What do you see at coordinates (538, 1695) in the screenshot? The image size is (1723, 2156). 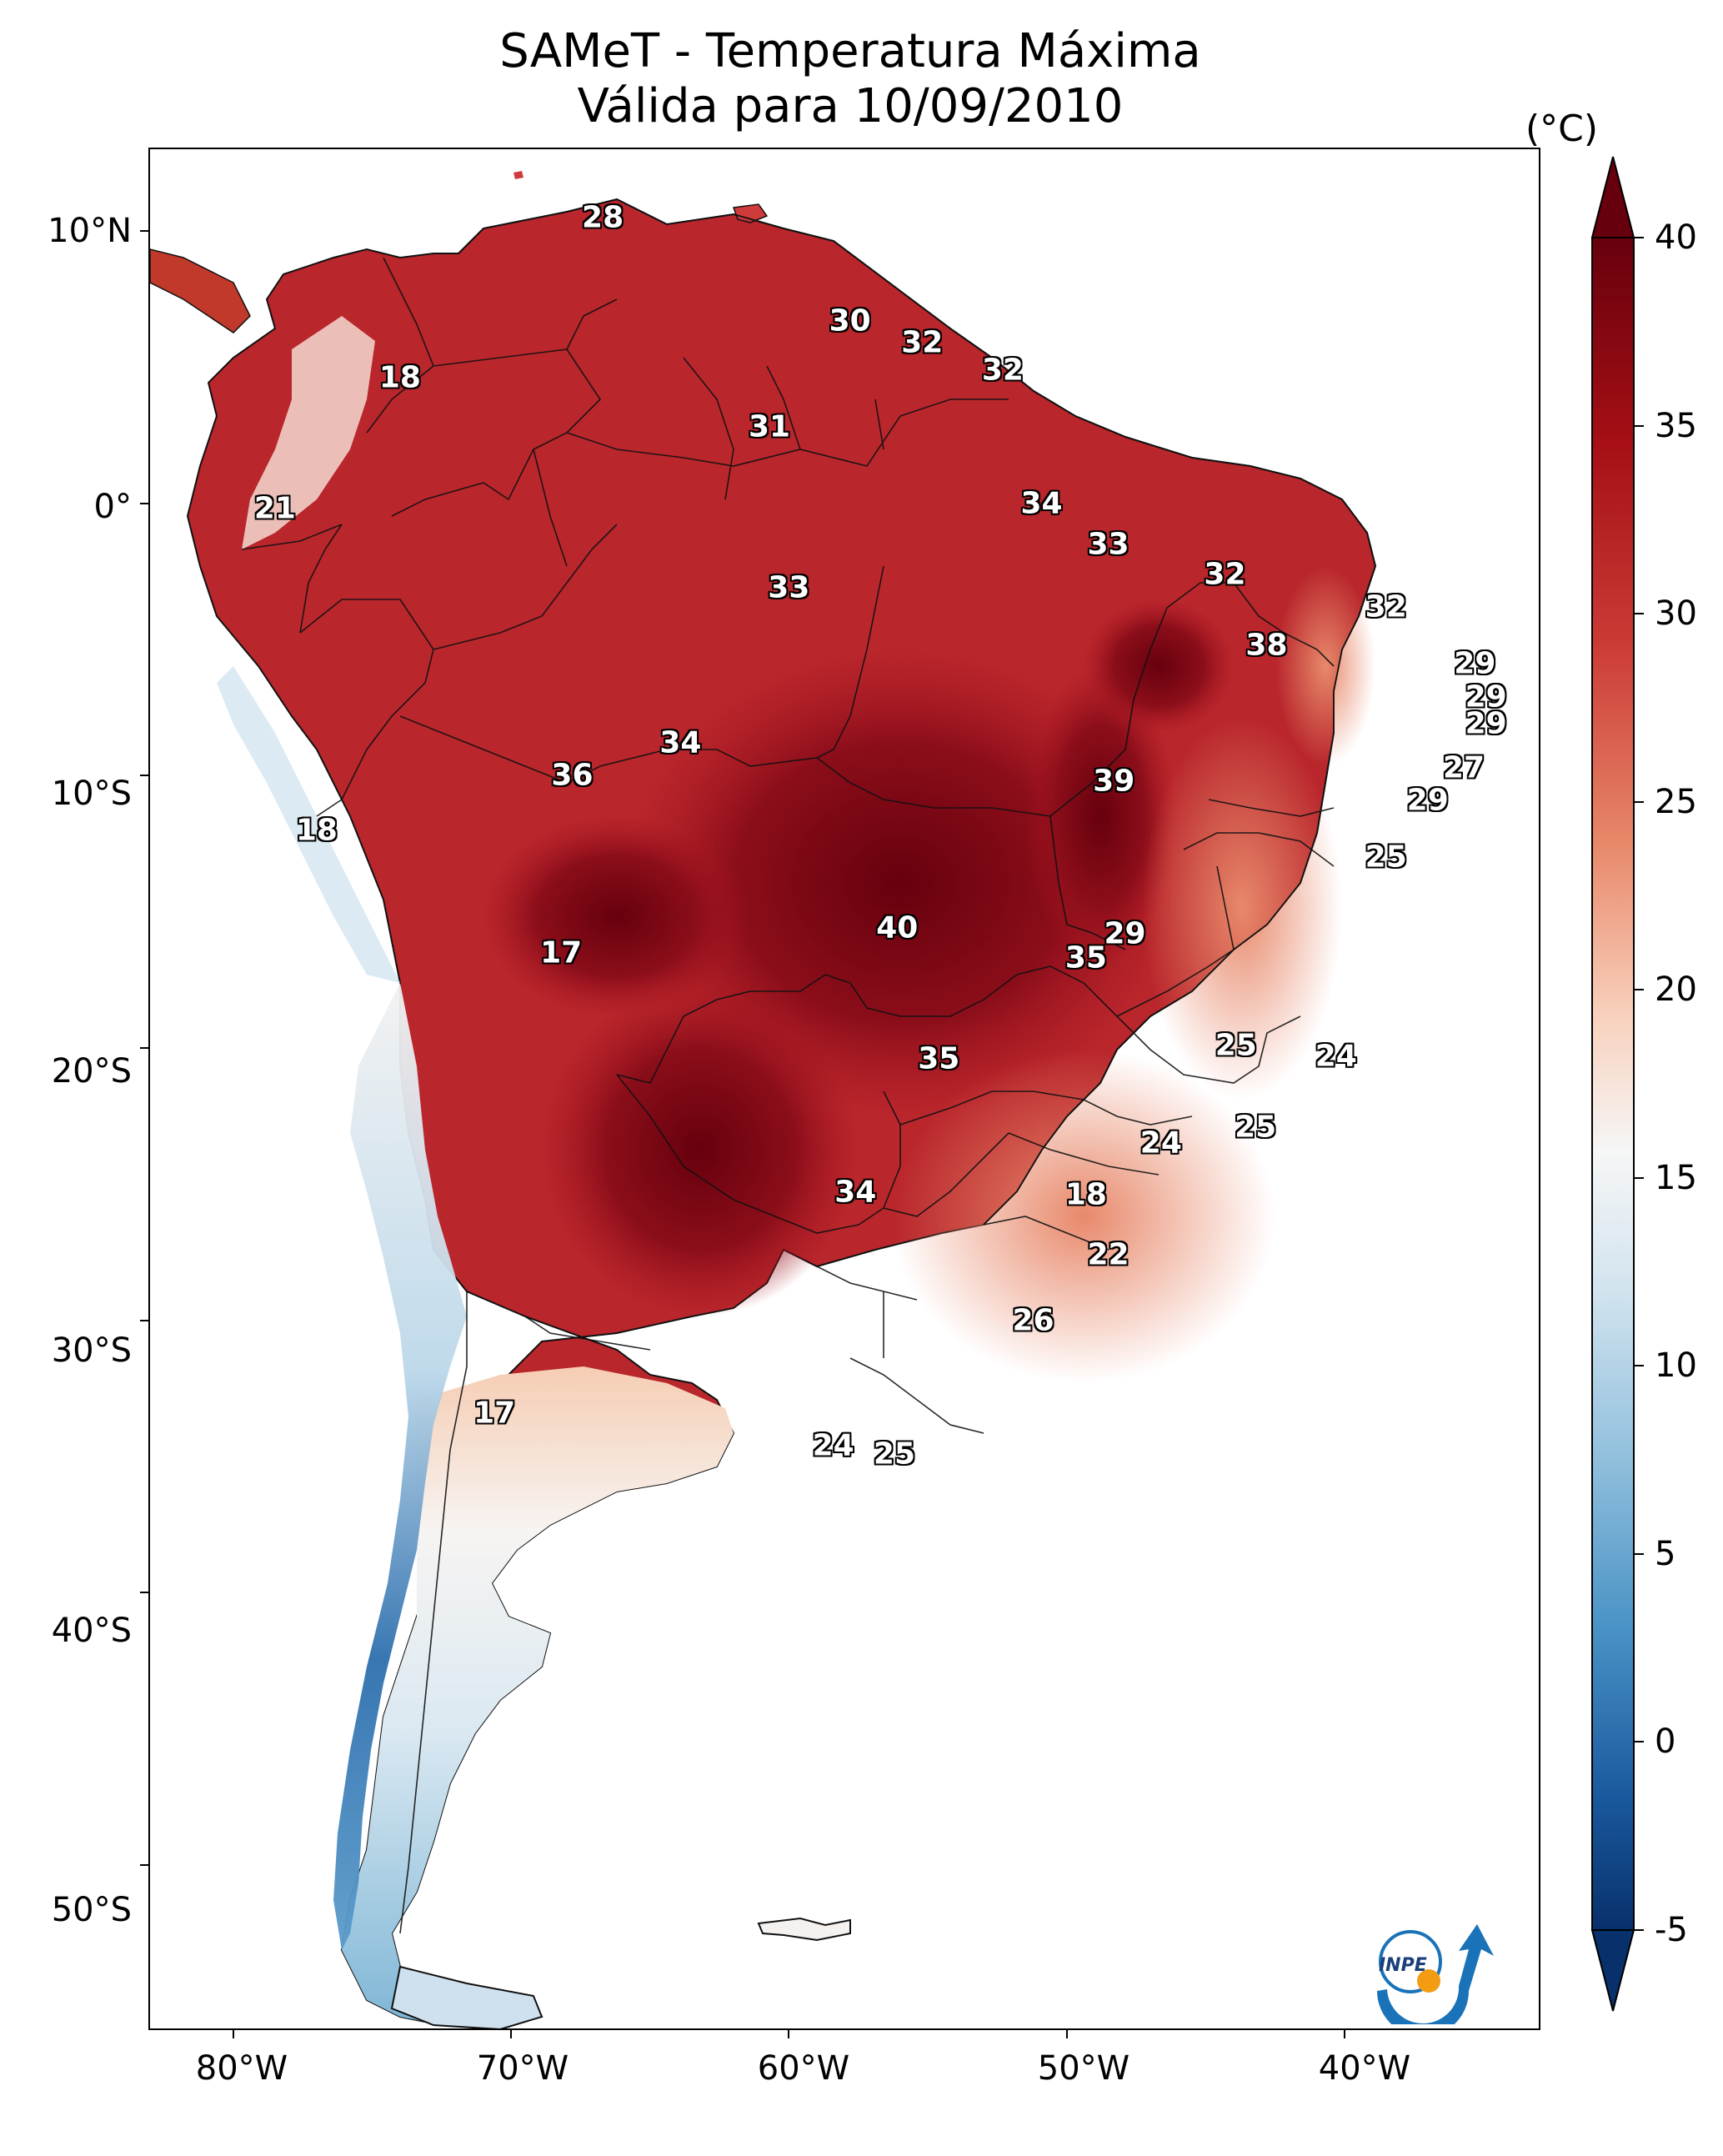 I see `southern-cone-cool` at bounding box center [538, 1695].